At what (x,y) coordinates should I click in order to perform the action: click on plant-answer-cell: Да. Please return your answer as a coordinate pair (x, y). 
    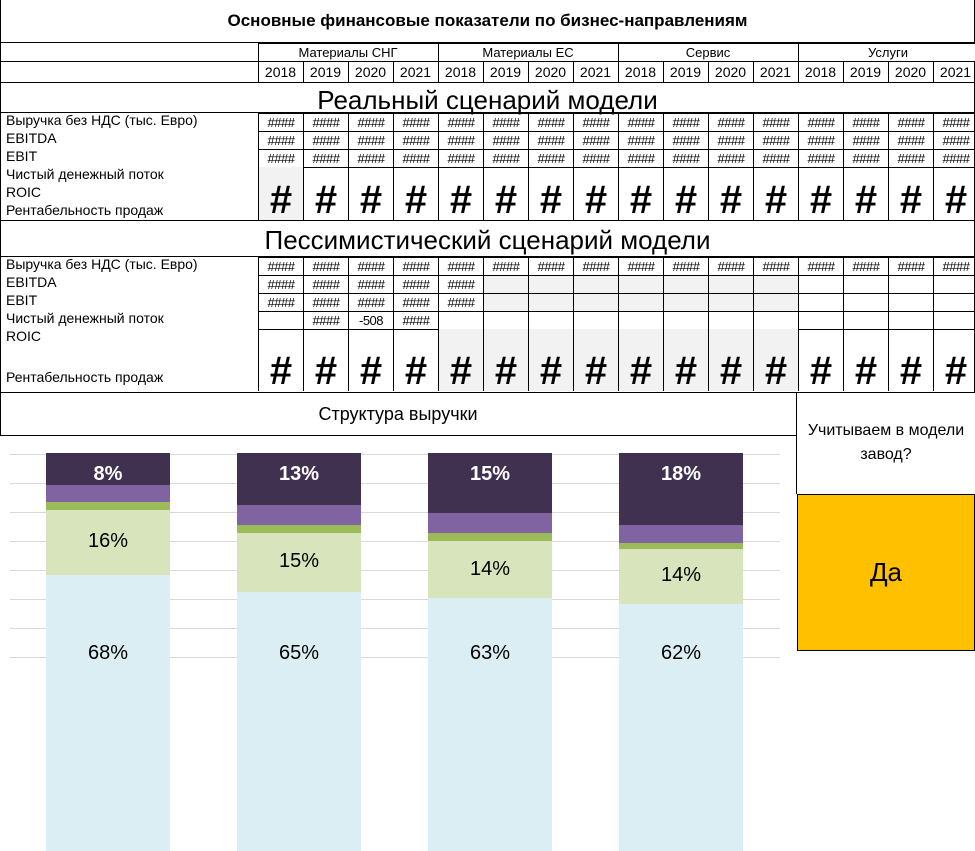
    Looking at the image, I should click on (886, 572).